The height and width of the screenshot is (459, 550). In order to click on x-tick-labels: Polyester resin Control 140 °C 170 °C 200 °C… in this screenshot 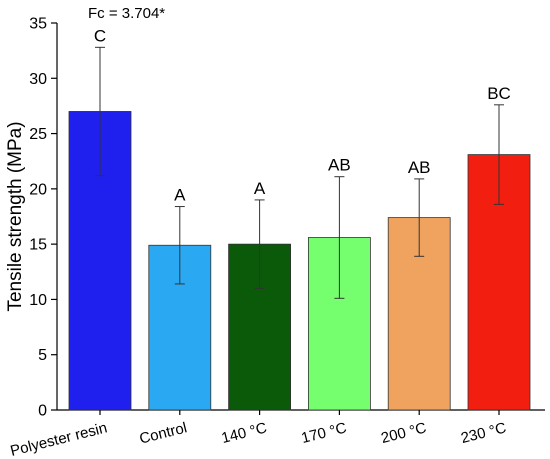, I will do `click(258, 434)`.